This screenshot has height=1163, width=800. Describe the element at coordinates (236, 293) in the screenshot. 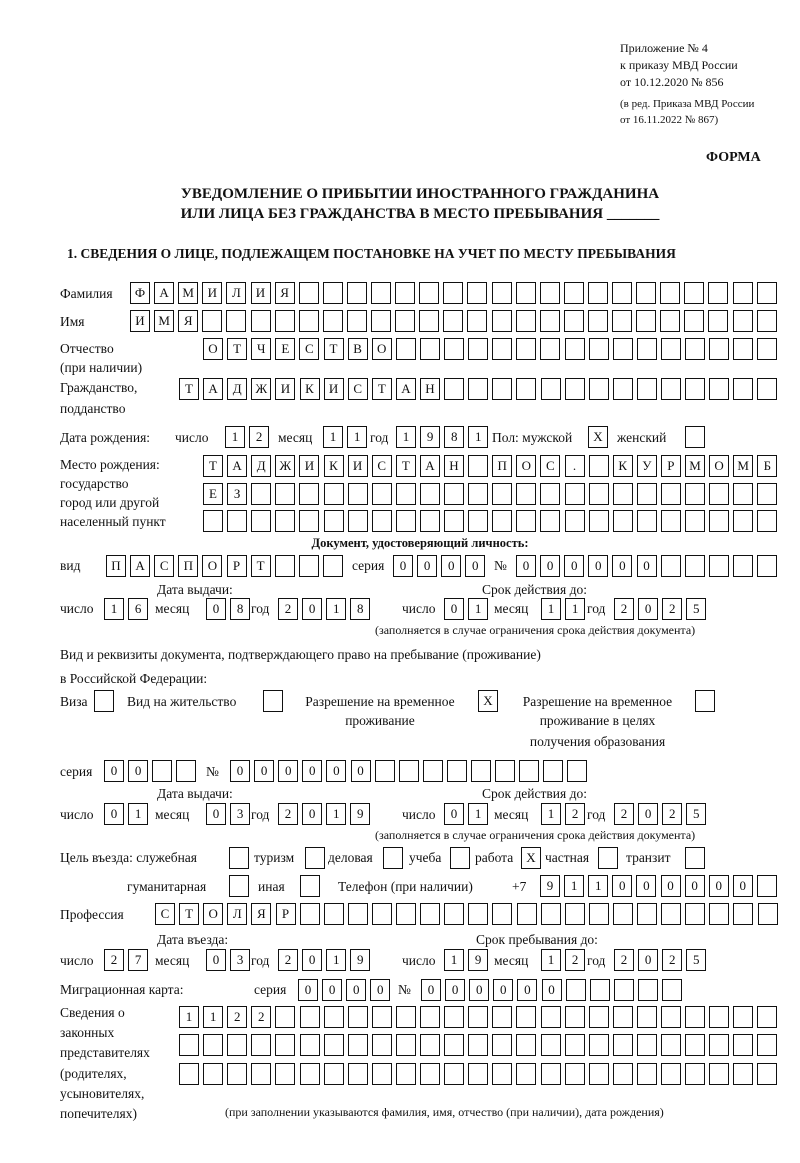

I see `char-box: Л` at that location.